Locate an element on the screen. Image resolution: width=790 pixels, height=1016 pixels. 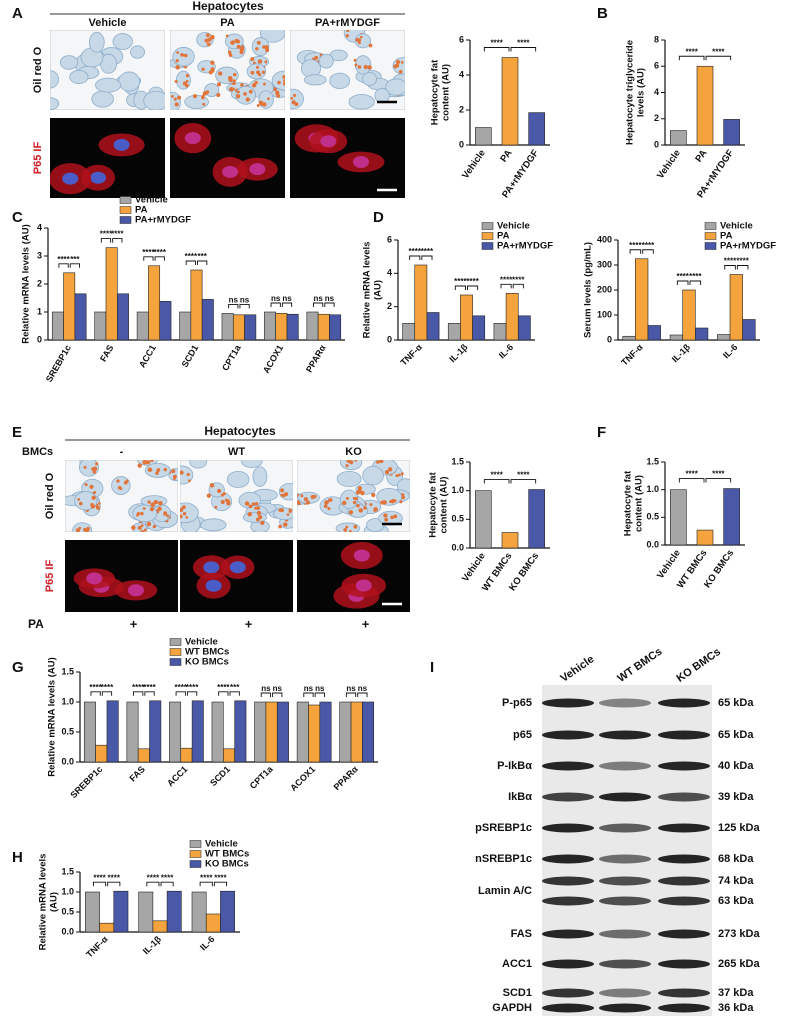
x-tick-label: TNF-α is located at coordinates (632, 355).